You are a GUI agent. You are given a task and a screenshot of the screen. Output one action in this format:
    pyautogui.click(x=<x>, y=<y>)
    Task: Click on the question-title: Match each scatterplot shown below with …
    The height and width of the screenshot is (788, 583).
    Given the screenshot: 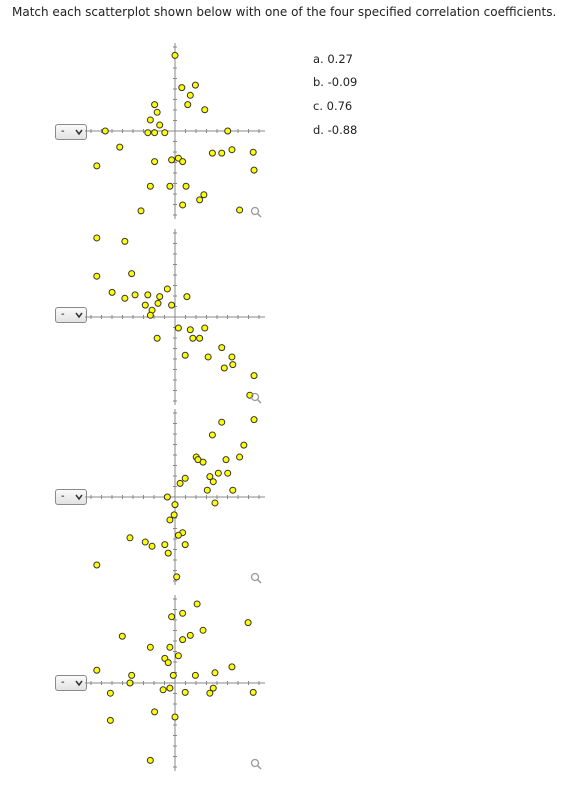 What is the action you would take?
    pyautogui.click(x=284, y=12)
    